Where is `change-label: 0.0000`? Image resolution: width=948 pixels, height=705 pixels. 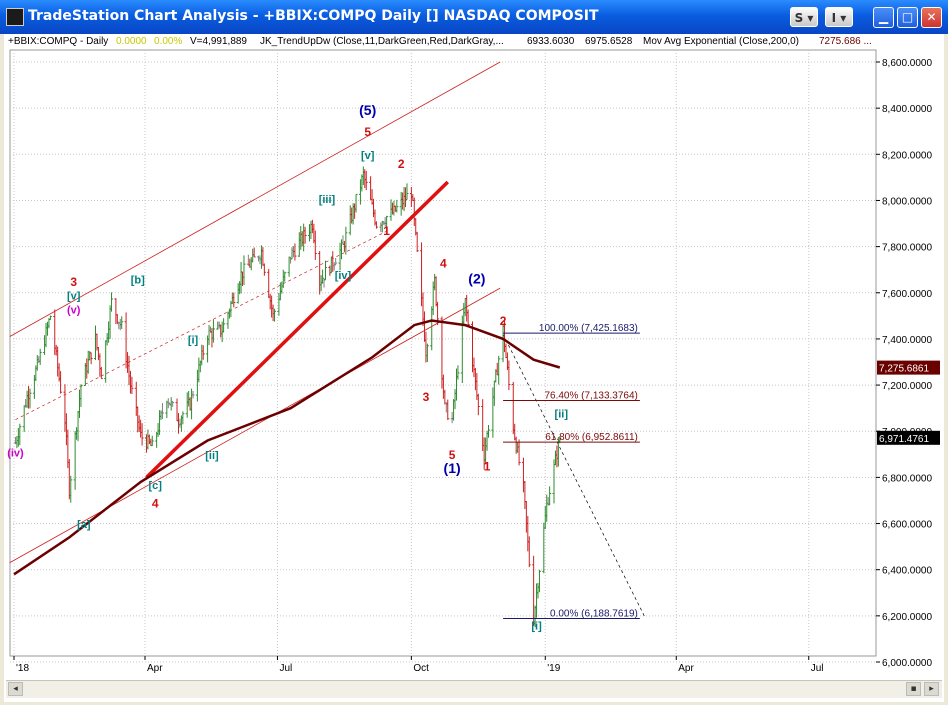
change-label: 0.0000 is located at coordinates (131, 41).